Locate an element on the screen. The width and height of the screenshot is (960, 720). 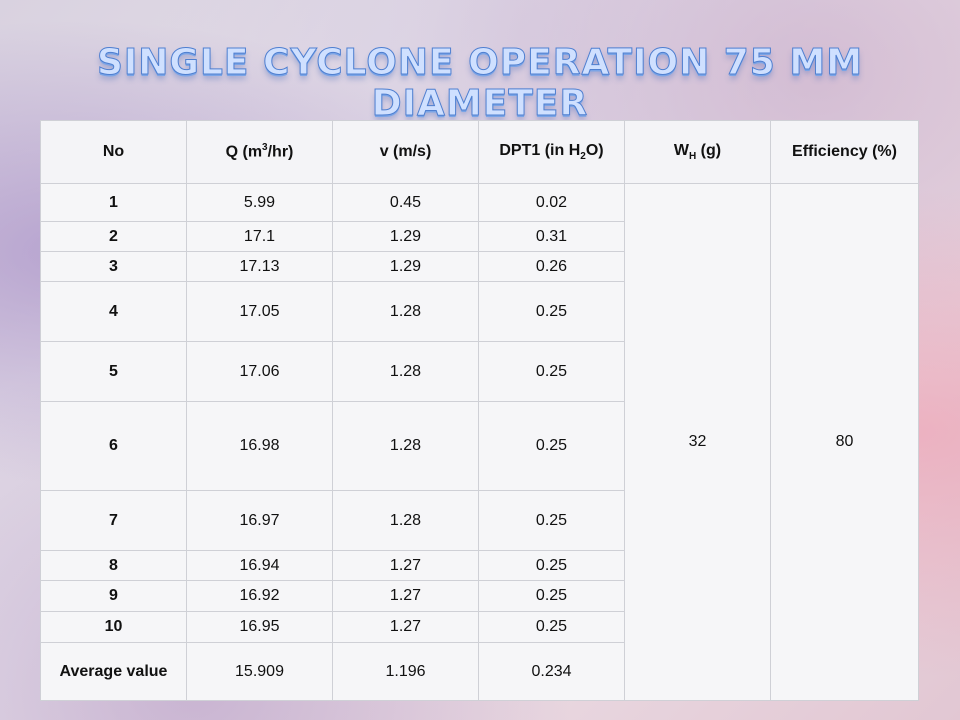
table-row: 4 17.05 1.28 0.25 is located at coordinates (479, 311).